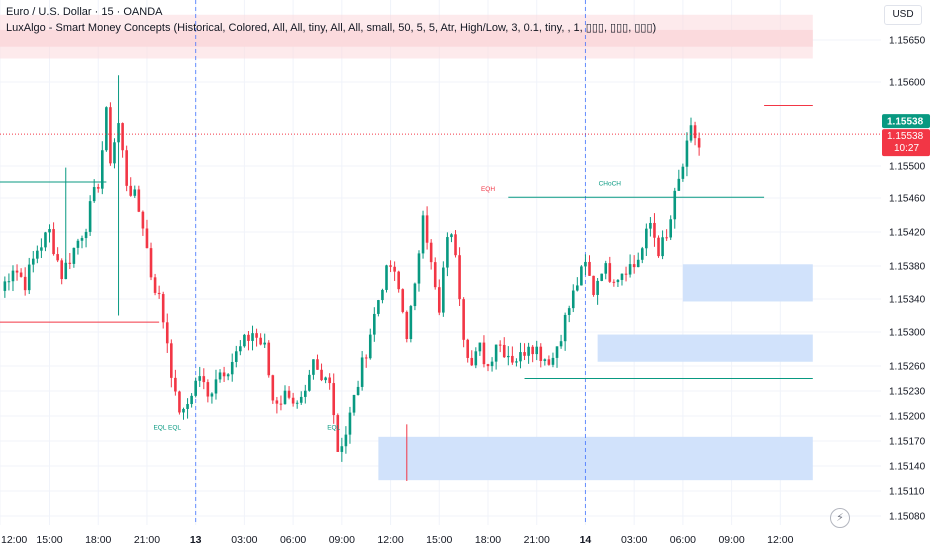 The width and height of the screenshot is (932, 550). What do you see at coordinates (907, 41) in the screenshot?
I see `price-tick-label: 1.15650` at bounding box center [907, 41].